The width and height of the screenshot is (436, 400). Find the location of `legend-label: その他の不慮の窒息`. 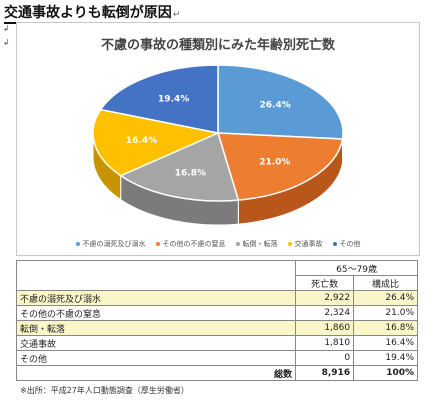

legend-label: その他の不慮の窒息 is located at coordinates (194, 244).